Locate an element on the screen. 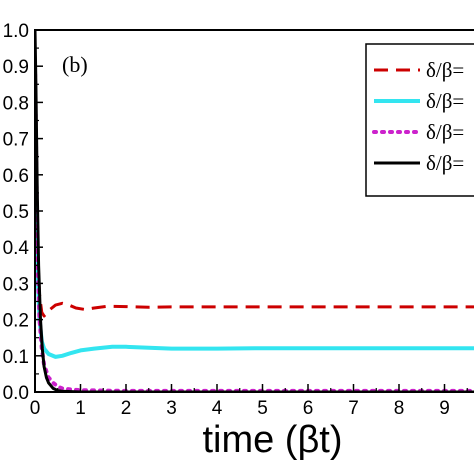 This screenshot has height=474, width=474. y-tick-label: 1.0 is located at coordinates (16, 31).